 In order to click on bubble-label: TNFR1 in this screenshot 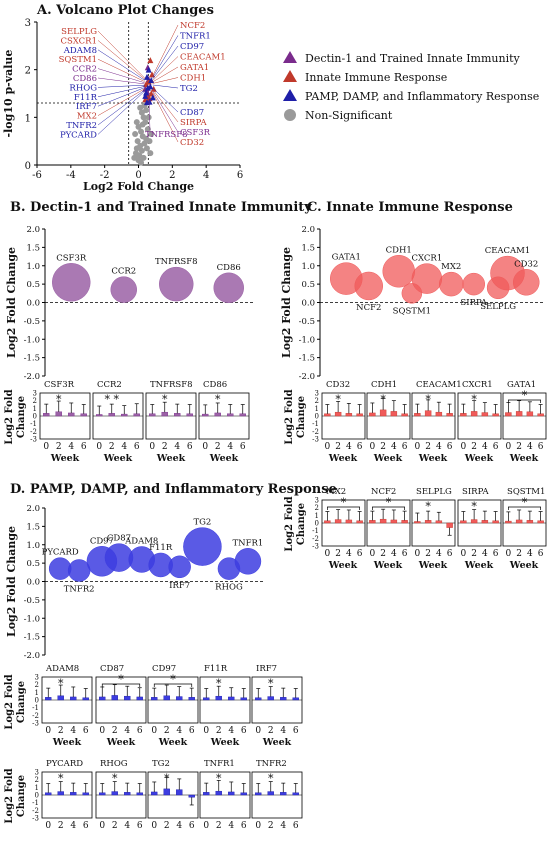, I will do `click(248, 543)`.